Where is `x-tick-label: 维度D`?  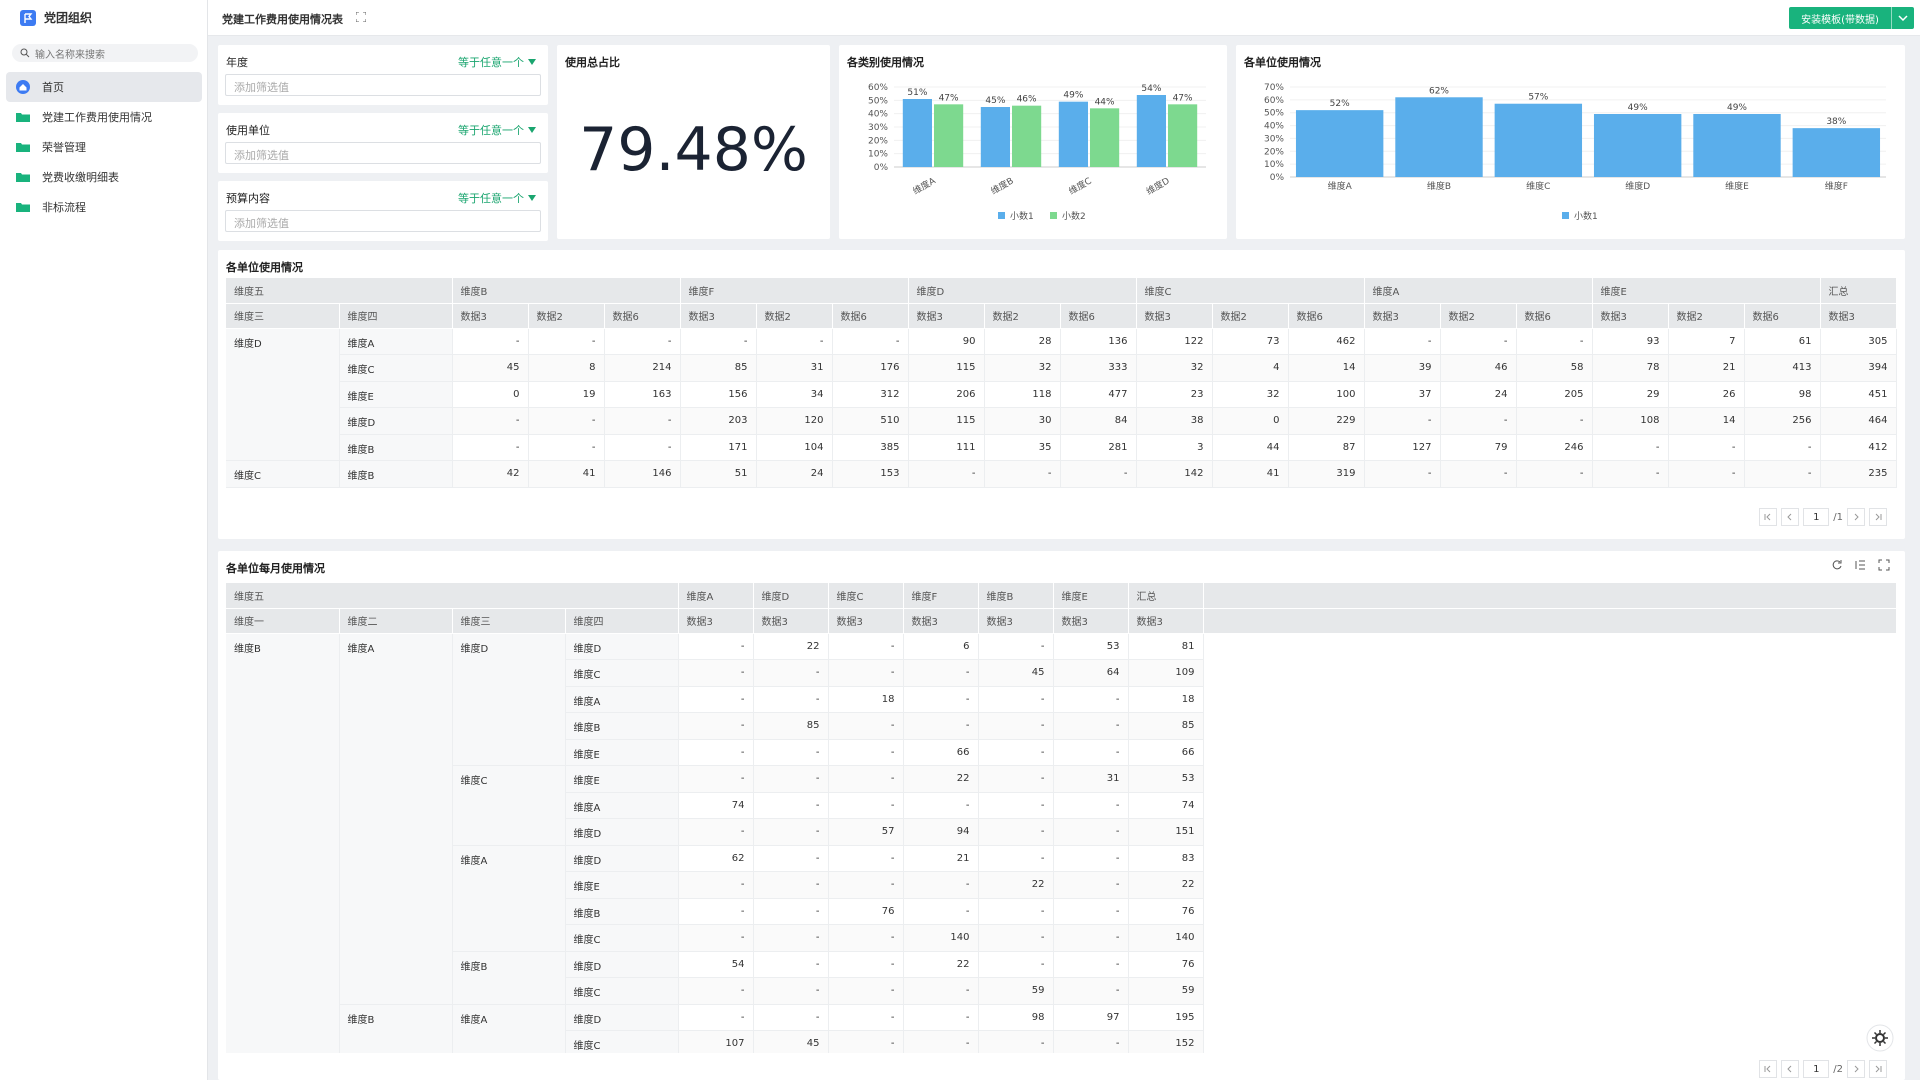
x-tick-label: 维度D is located at coordinates (1637, 186).